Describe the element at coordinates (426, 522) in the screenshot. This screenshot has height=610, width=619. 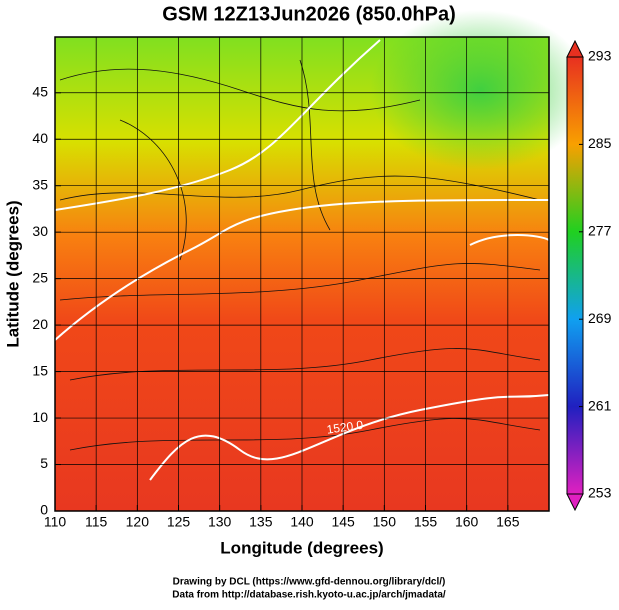
I see `x-tick-label: 155` at that location.